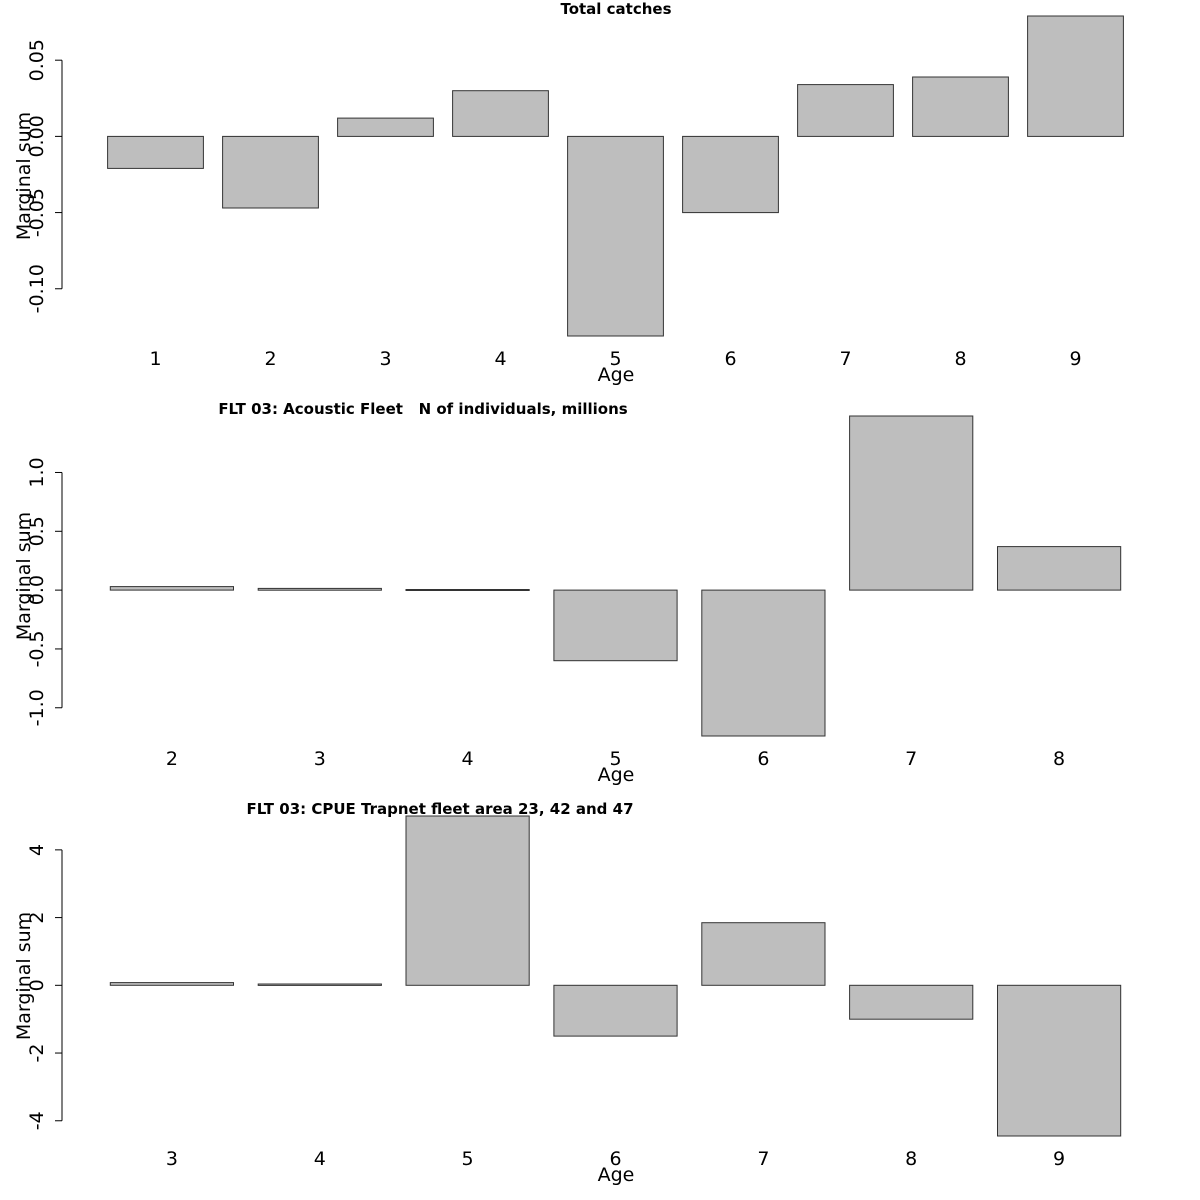  I want to click on y-tick-label: 0, so click(37, 985).